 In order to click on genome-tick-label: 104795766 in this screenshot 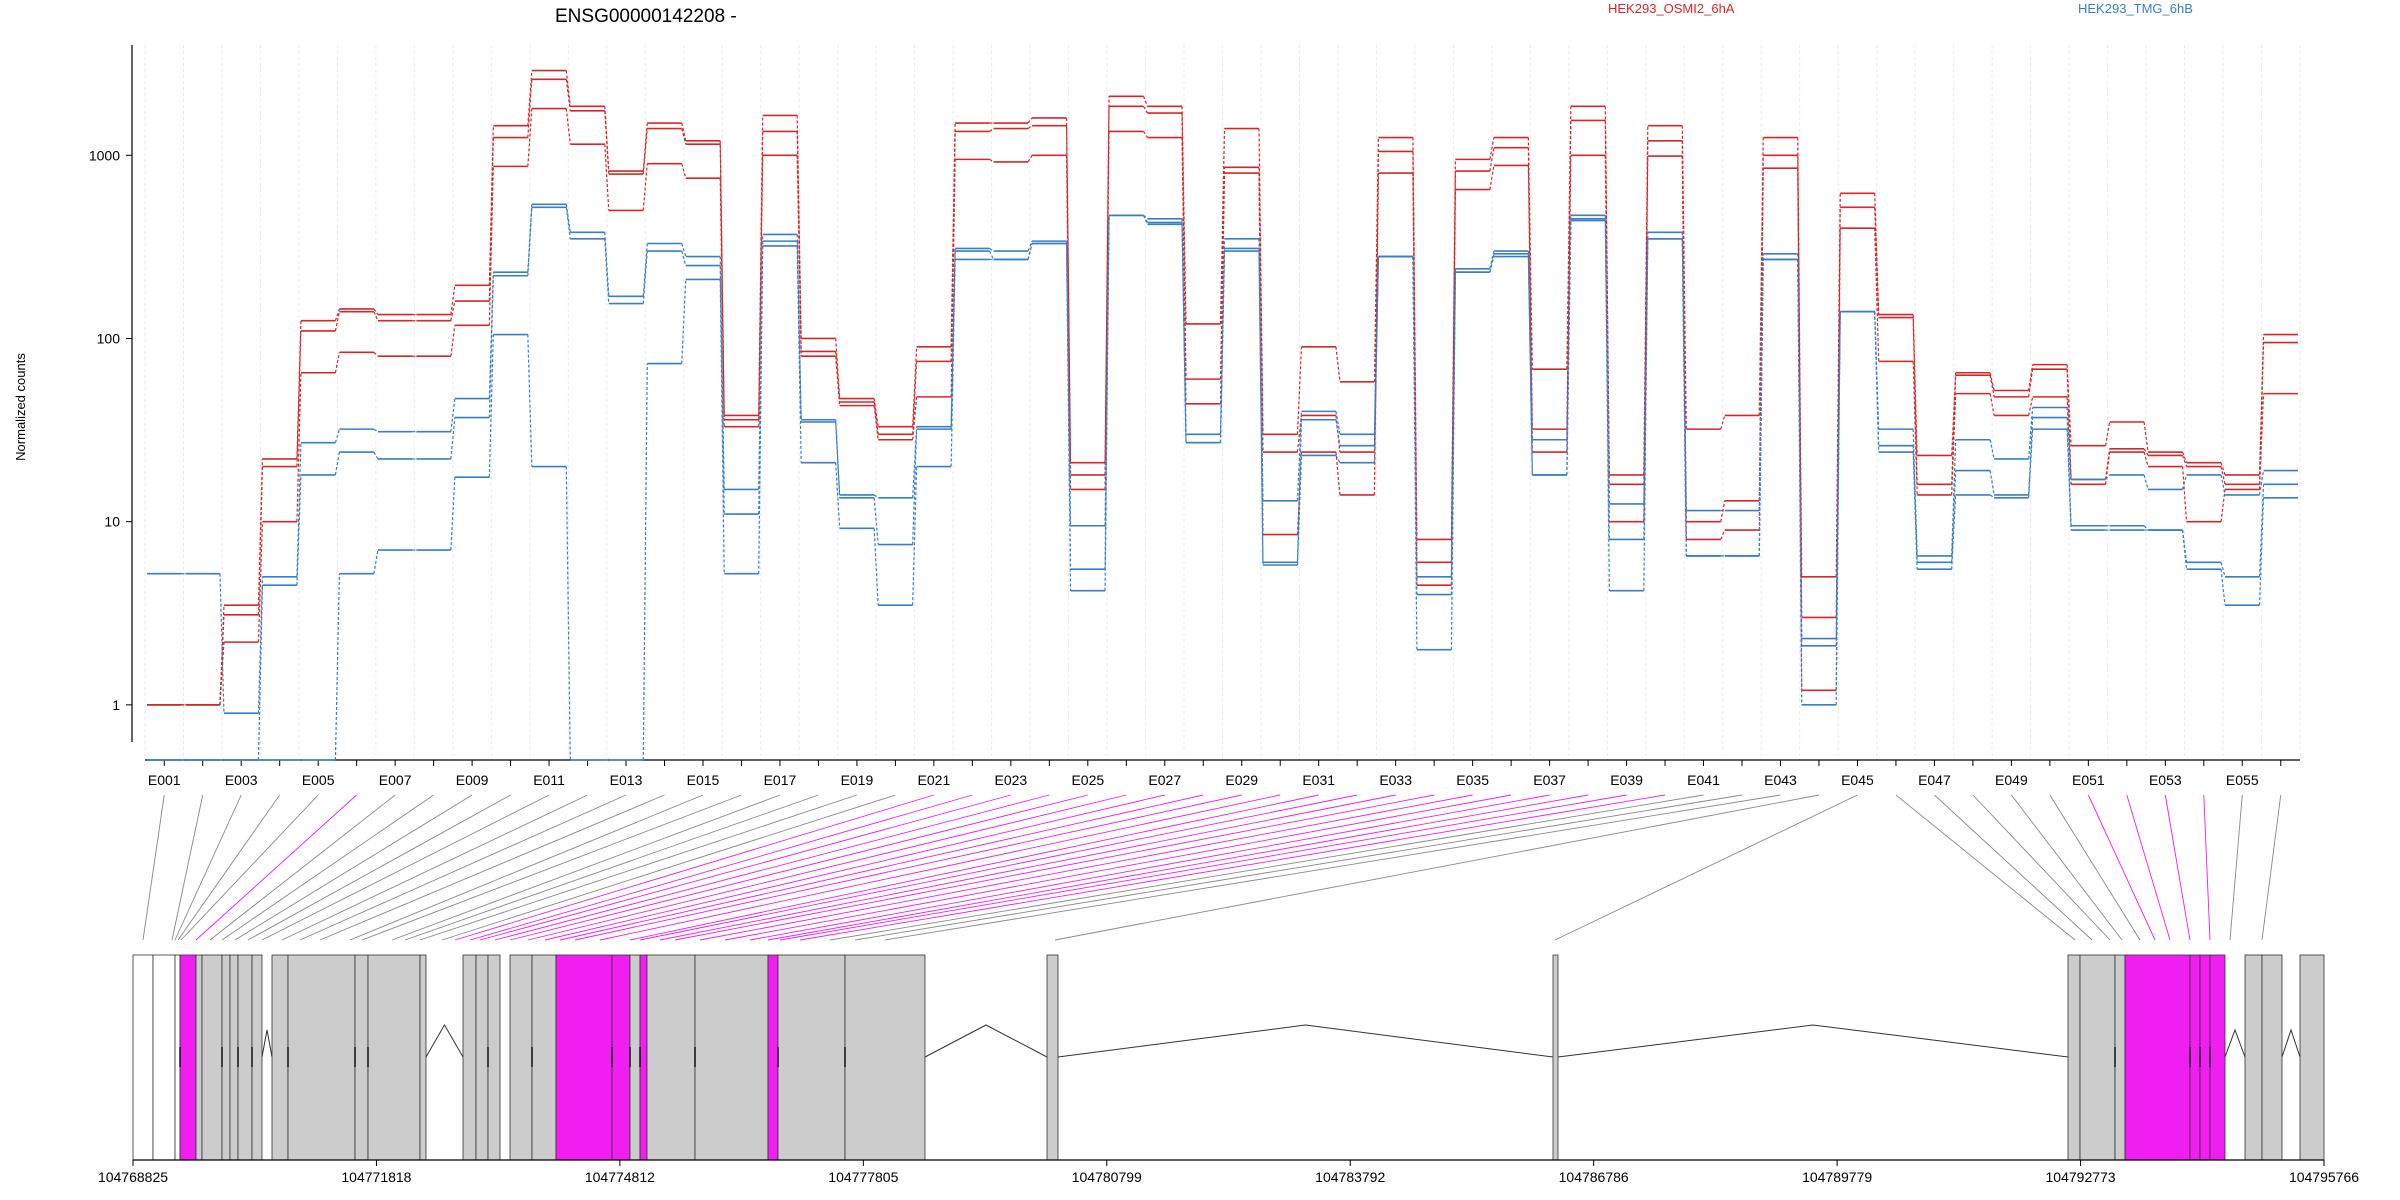, I will do `click(2324, 1177)`.